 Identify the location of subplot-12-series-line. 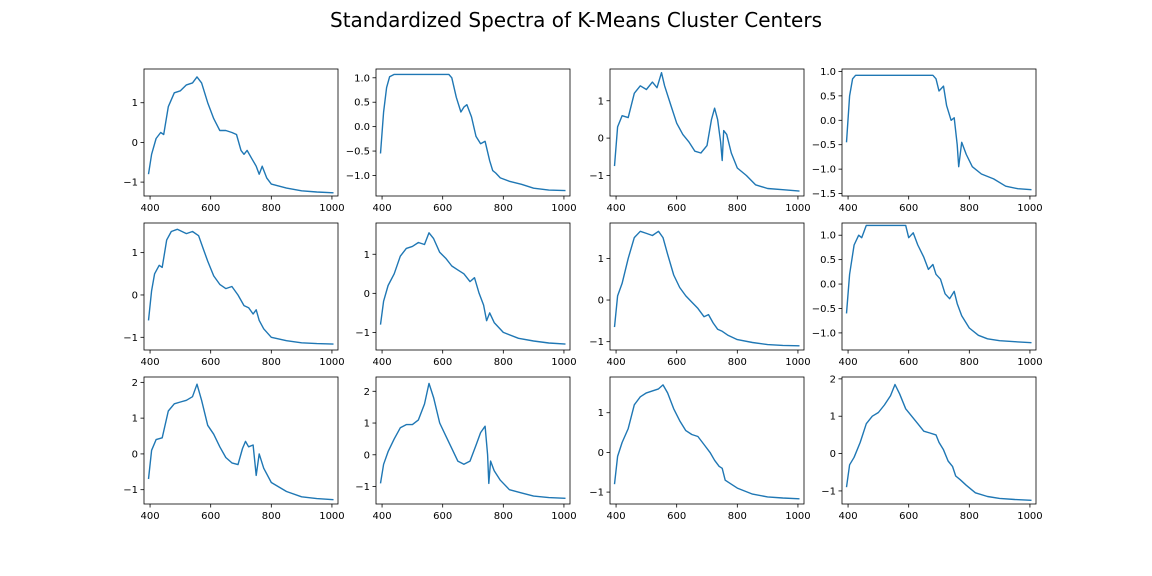
(938, 442).